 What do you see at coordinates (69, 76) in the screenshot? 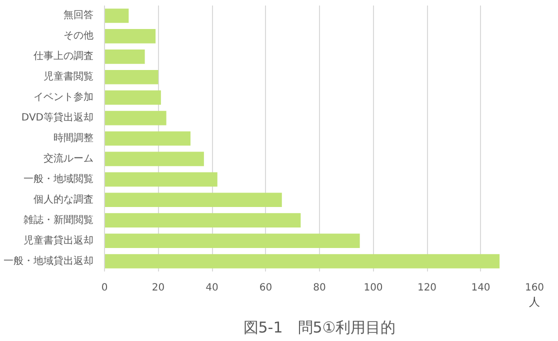
I see `y-tick-label: 児童書閲覧` at bounding box center [69, 76].